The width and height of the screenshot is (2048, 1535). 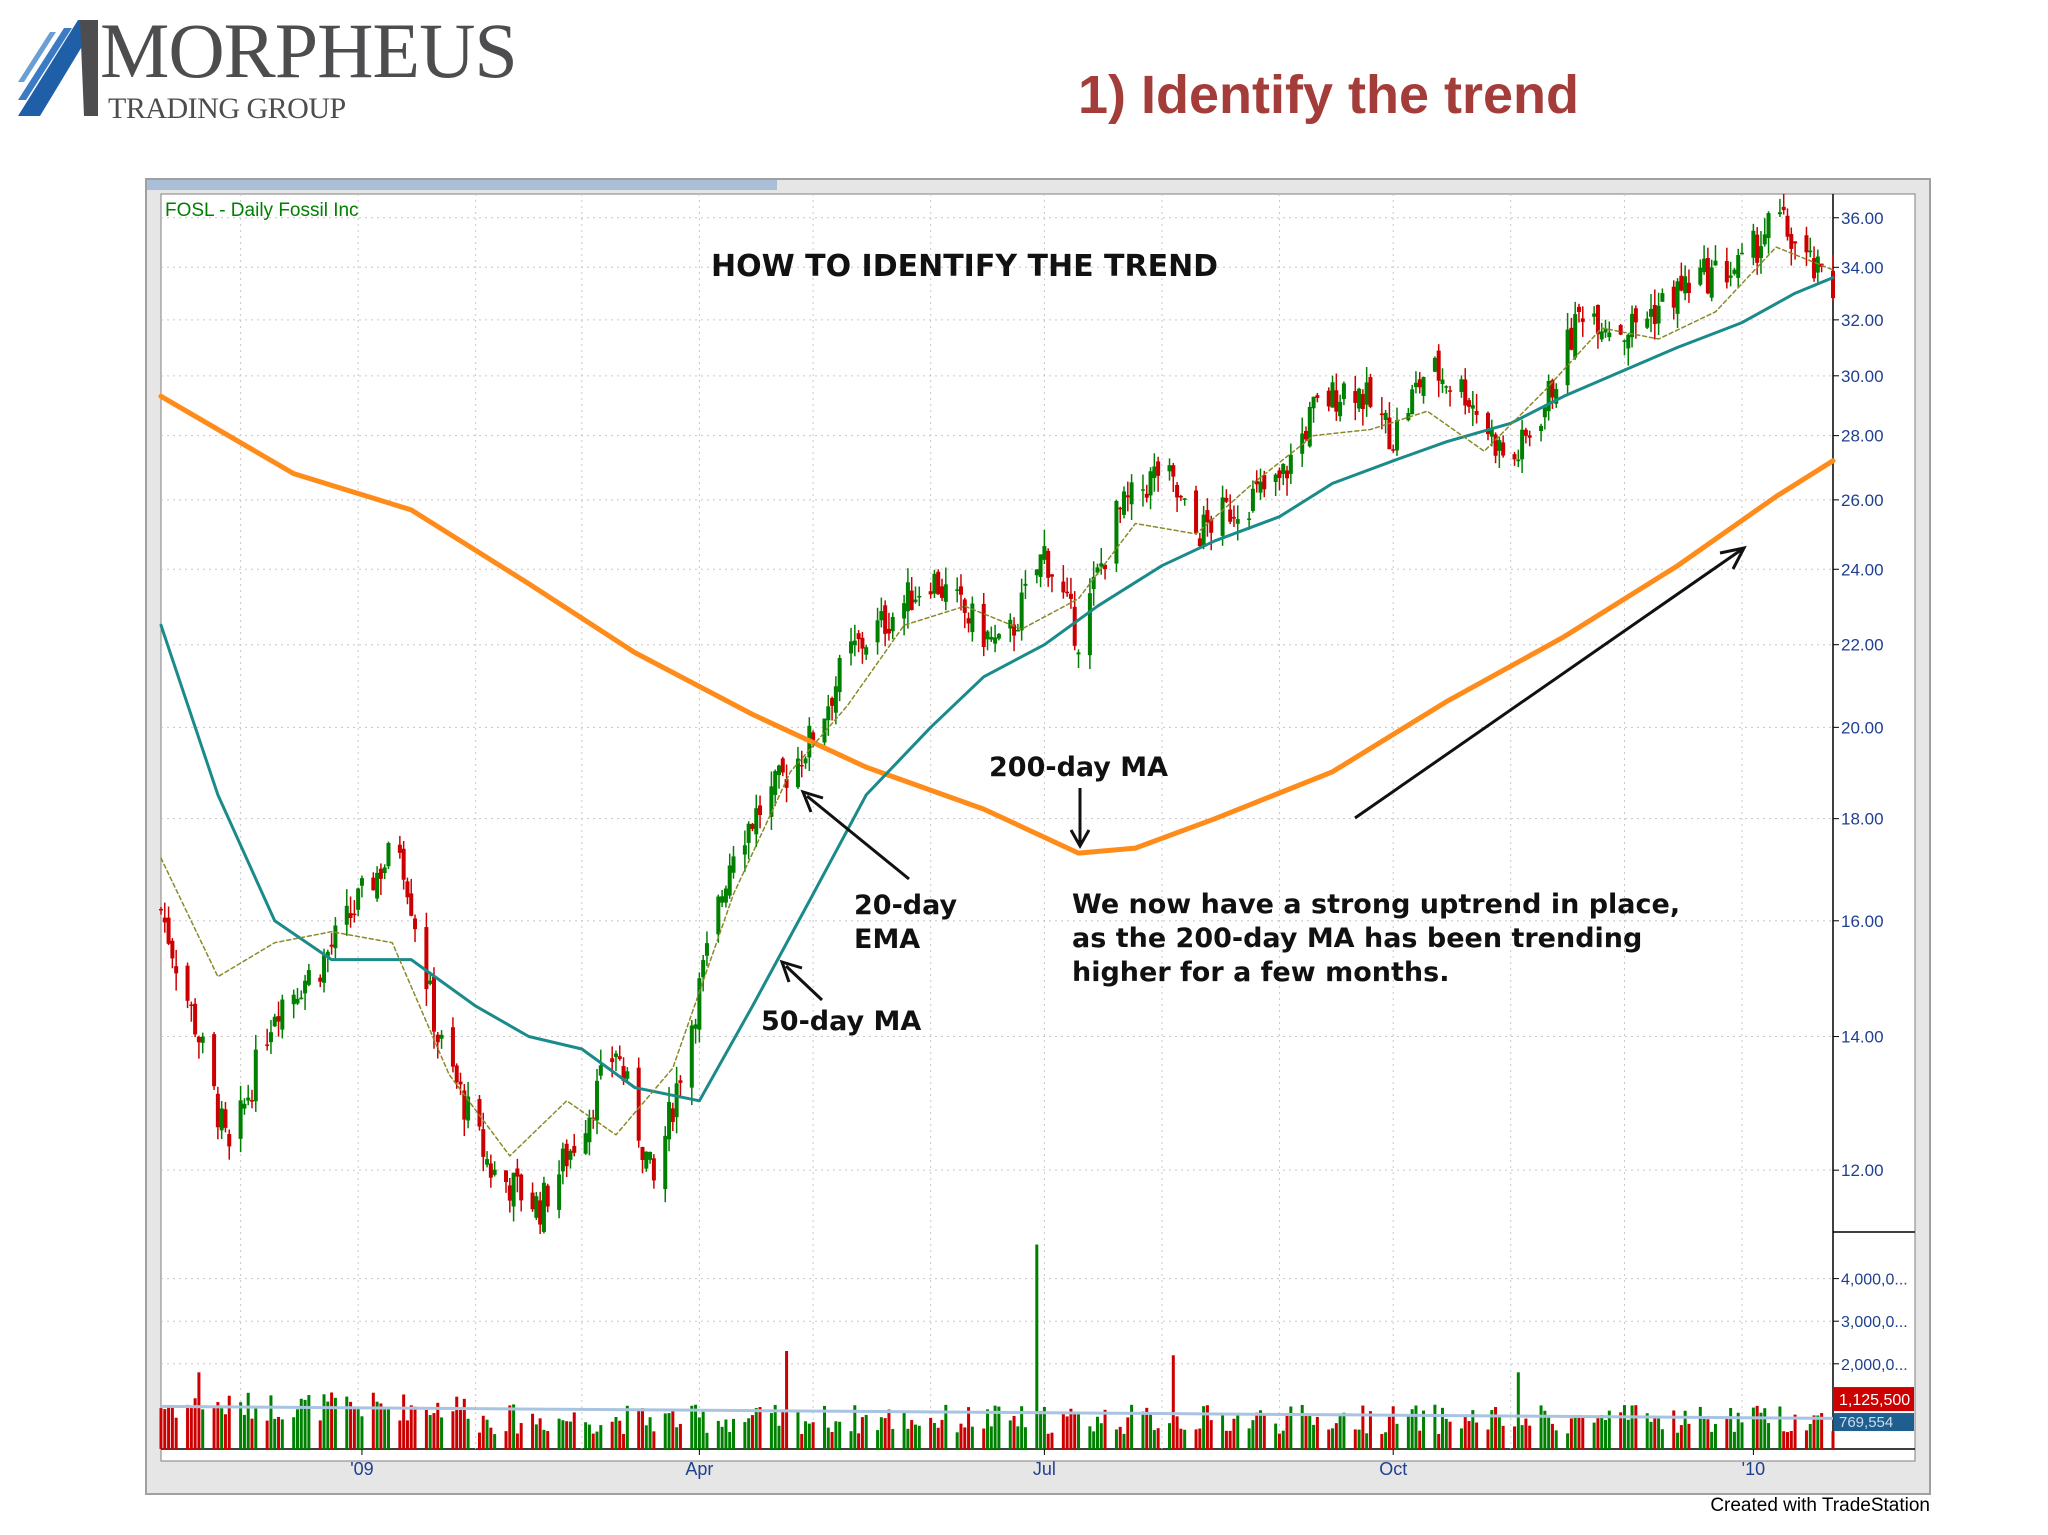 I want to click on volume-avg-badge, so click(x=1874, y=1422).